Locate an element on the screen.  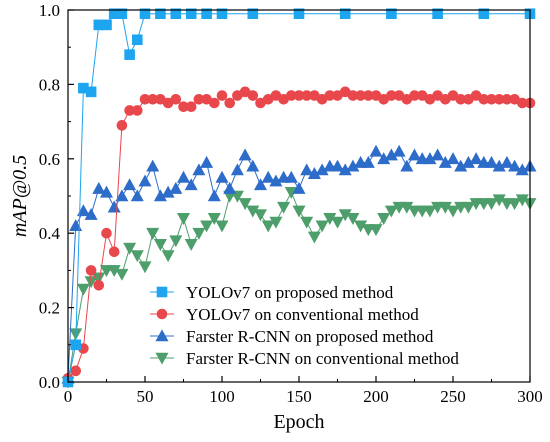
y-axis-label: mAP@0.5 is located at coordinates (20, 196).